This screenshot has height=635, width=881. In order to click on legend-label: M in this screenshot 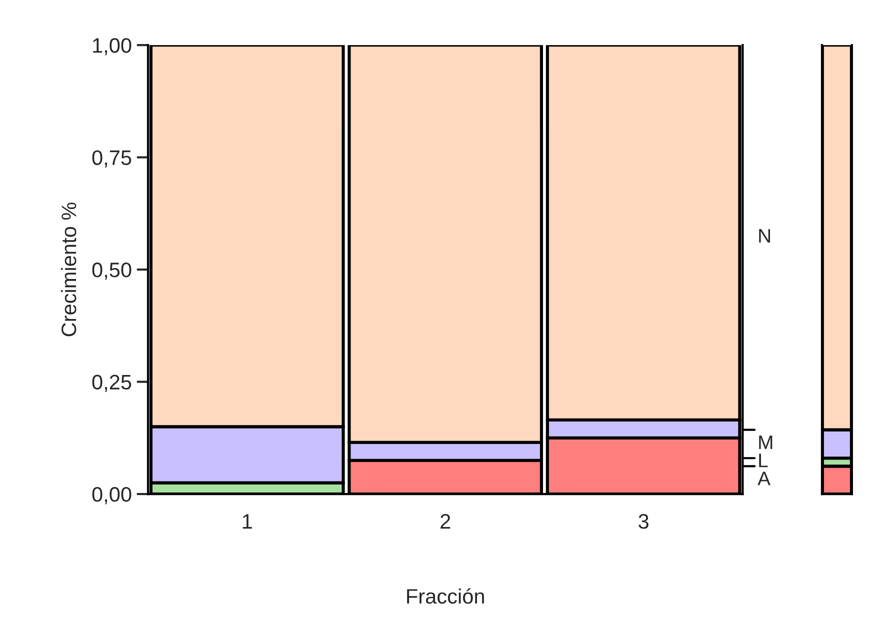, I will do `click(765, 442)`.